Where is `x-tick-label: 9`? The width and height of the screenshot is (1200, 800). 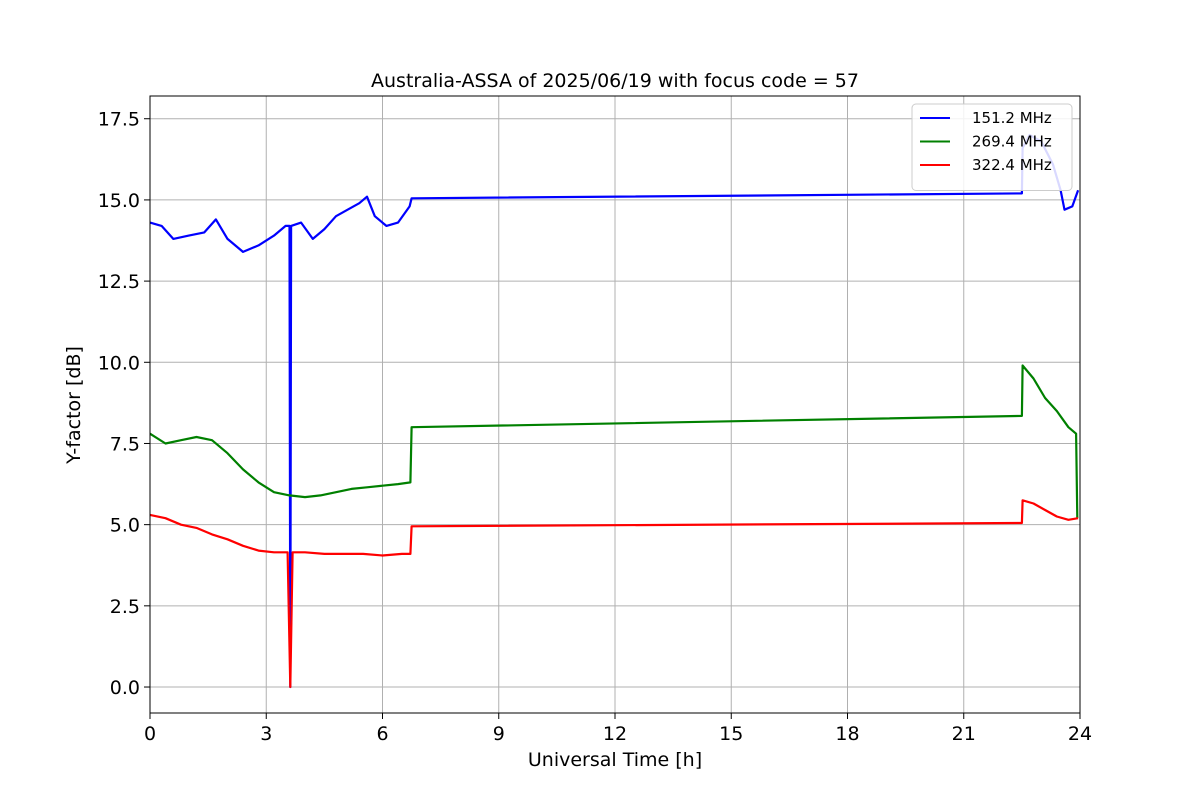 x-tick-label: 9 is located at coordinates (499, 734).